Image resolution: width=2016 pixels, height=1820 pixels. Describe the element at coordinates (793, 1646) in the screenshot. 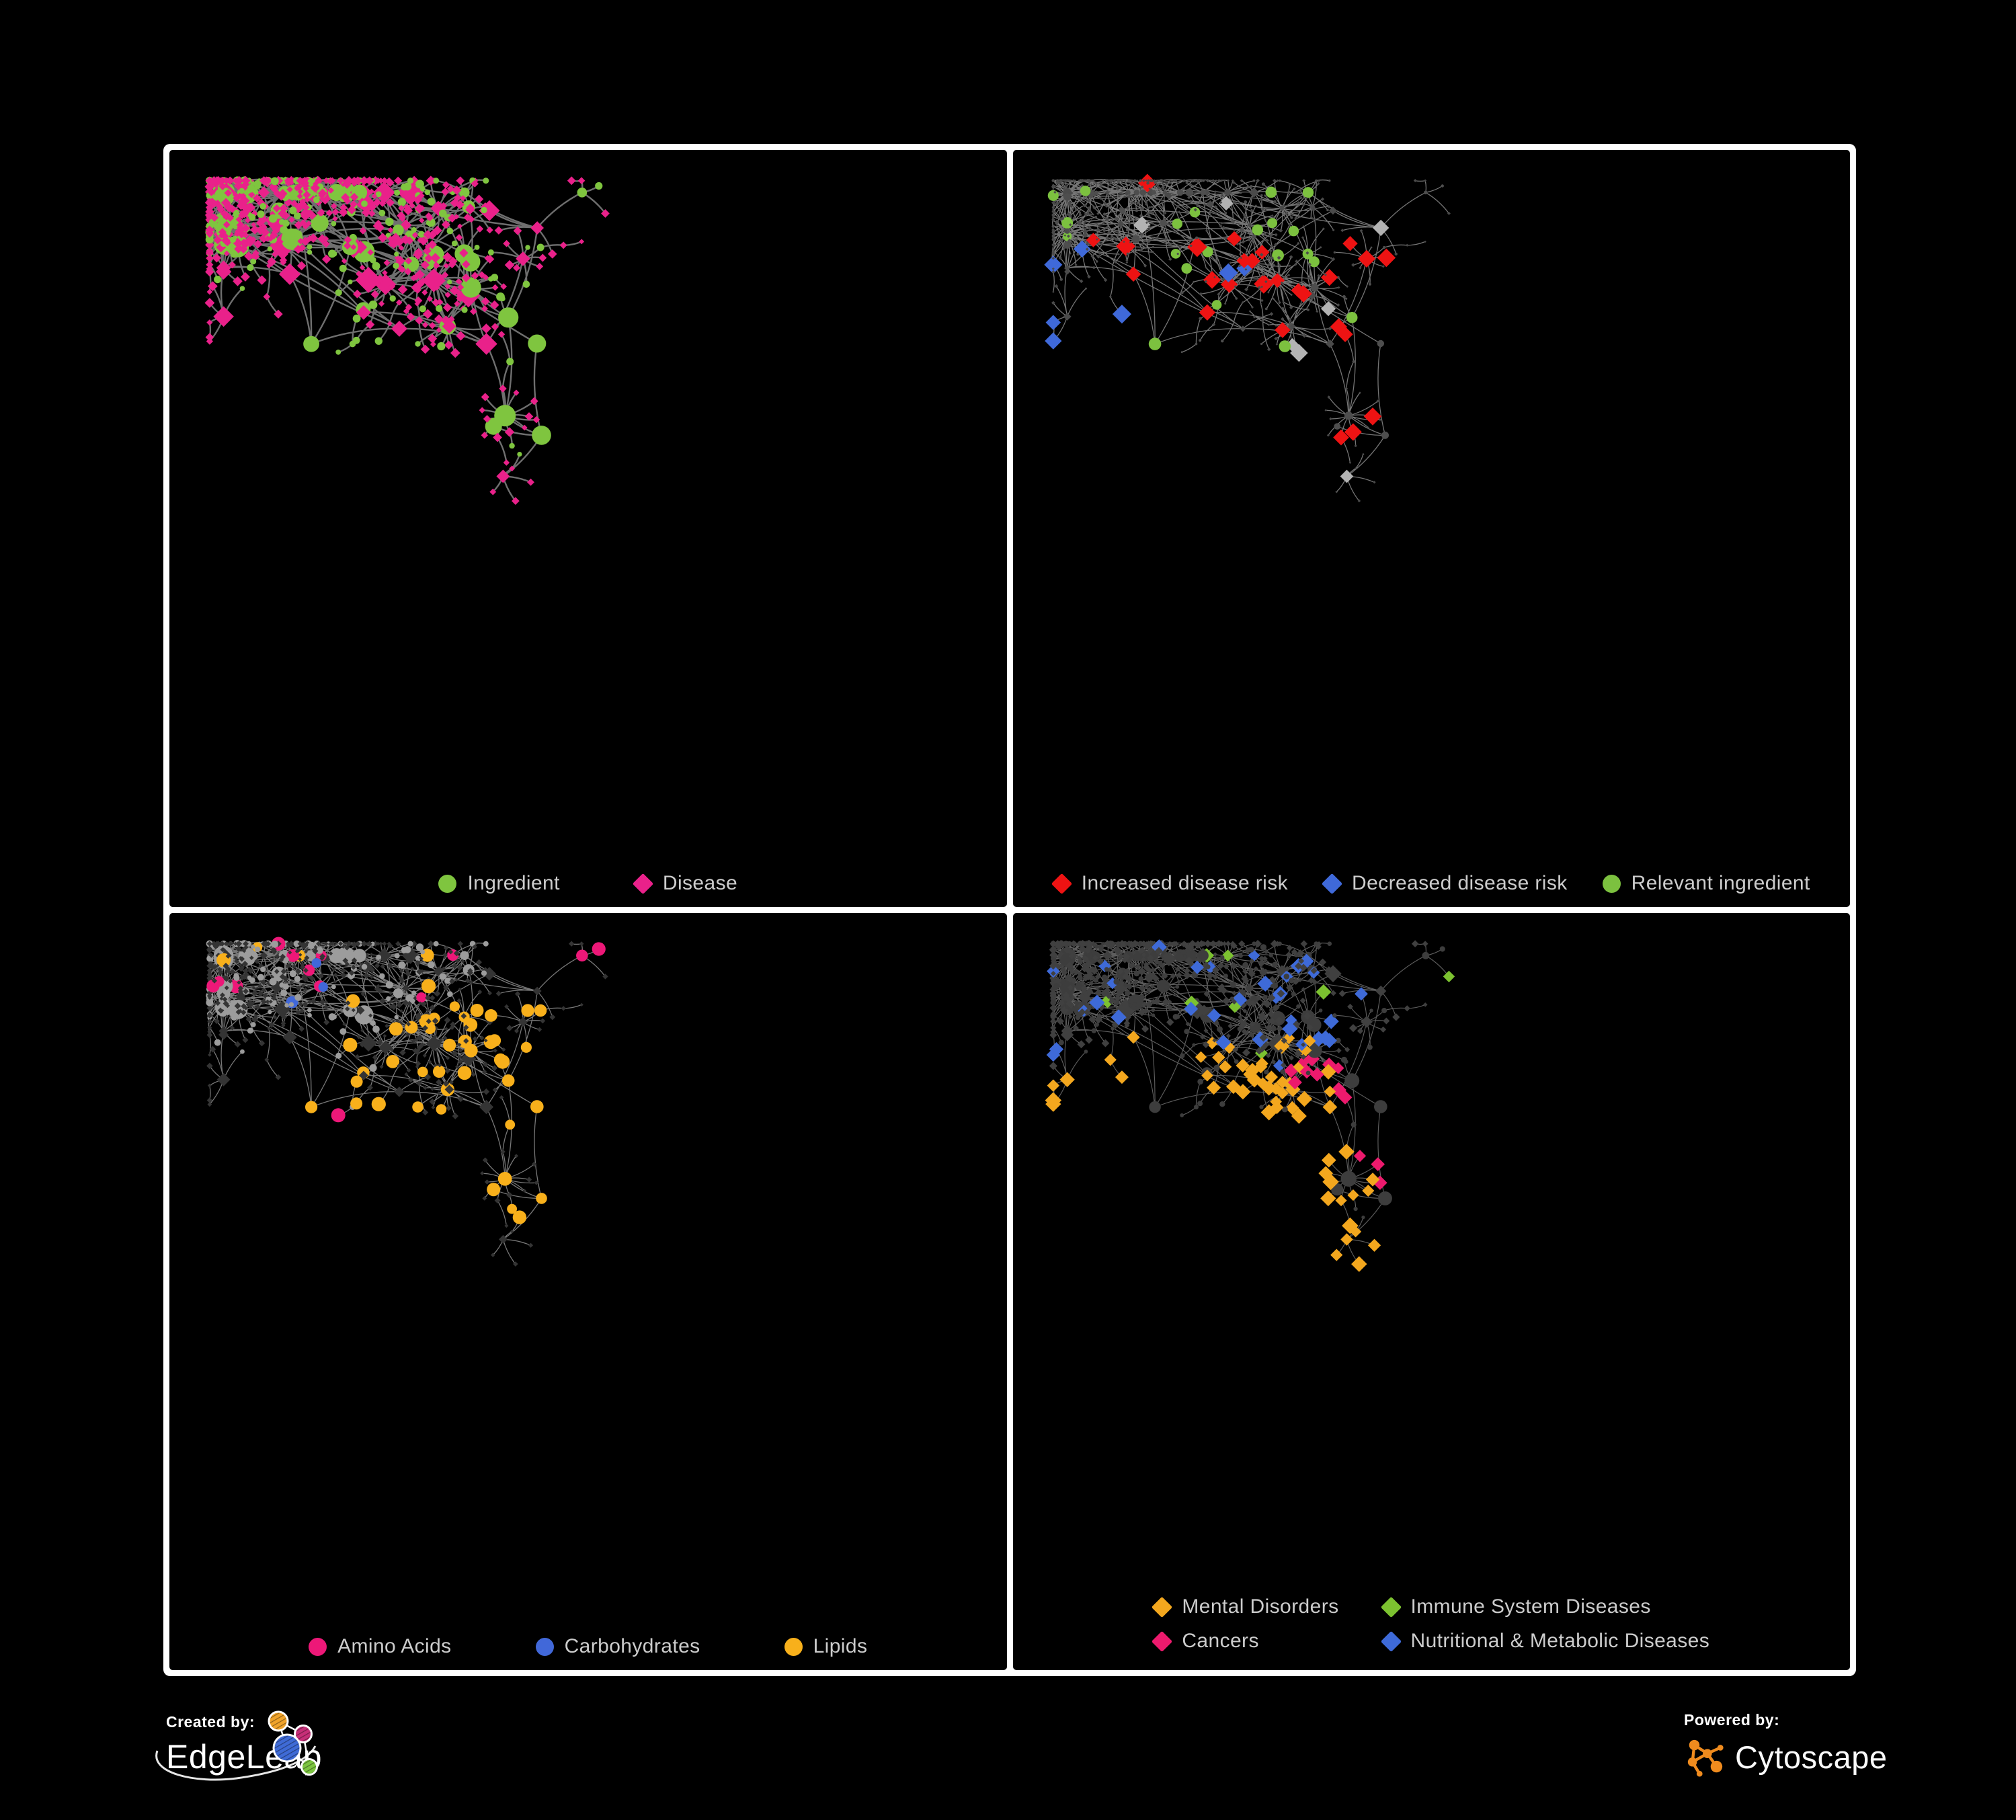

I see `lipids-circle-icon` at that location.